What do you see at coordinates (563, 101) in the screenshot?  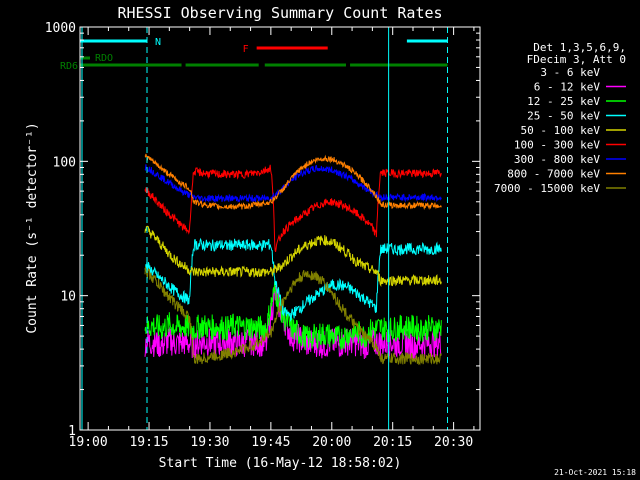 I see `legend-entry-label: 12 - 25 keV` at bounding box center [563, 101].